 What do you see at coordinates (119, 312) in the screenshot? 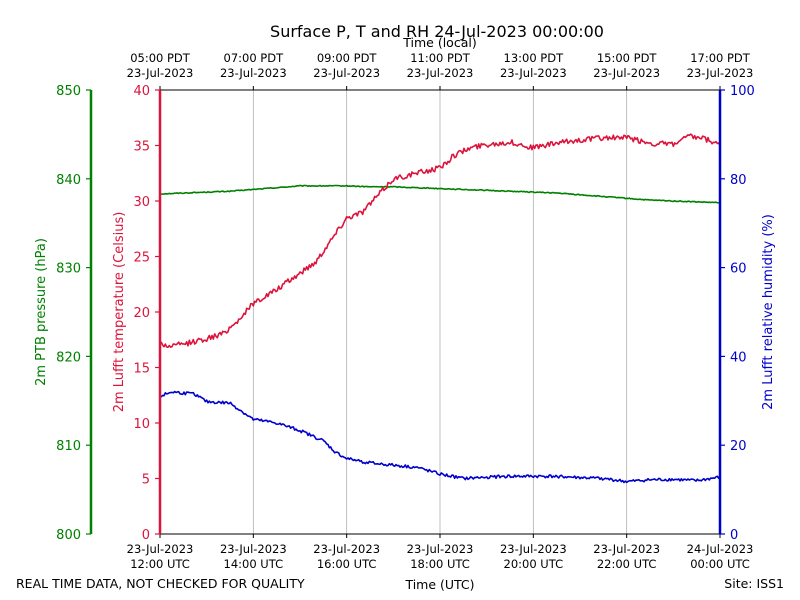
I see `temperature-axis-label: 2m Lufft temperature (Celsius)` at bounding box center [119, 312].